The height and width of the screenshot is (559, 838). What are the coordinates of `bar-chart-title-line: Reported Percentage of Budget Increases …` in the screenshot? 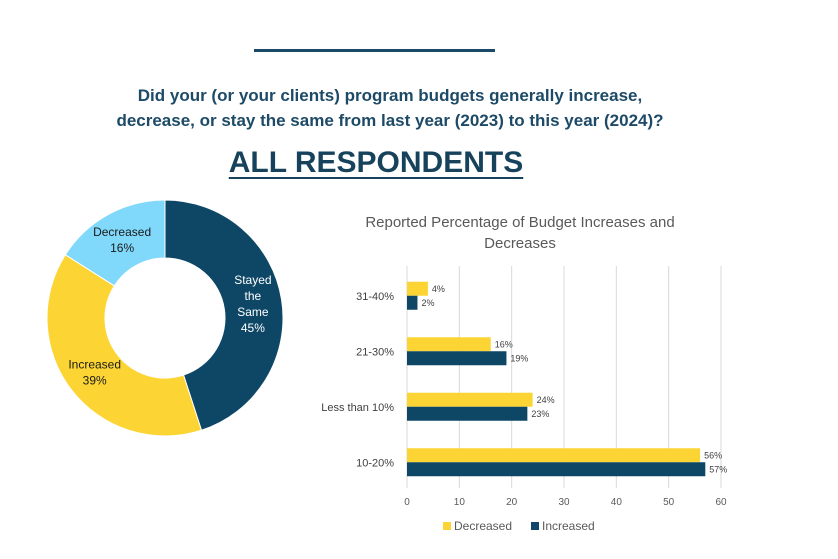 It's located at (519, 222).